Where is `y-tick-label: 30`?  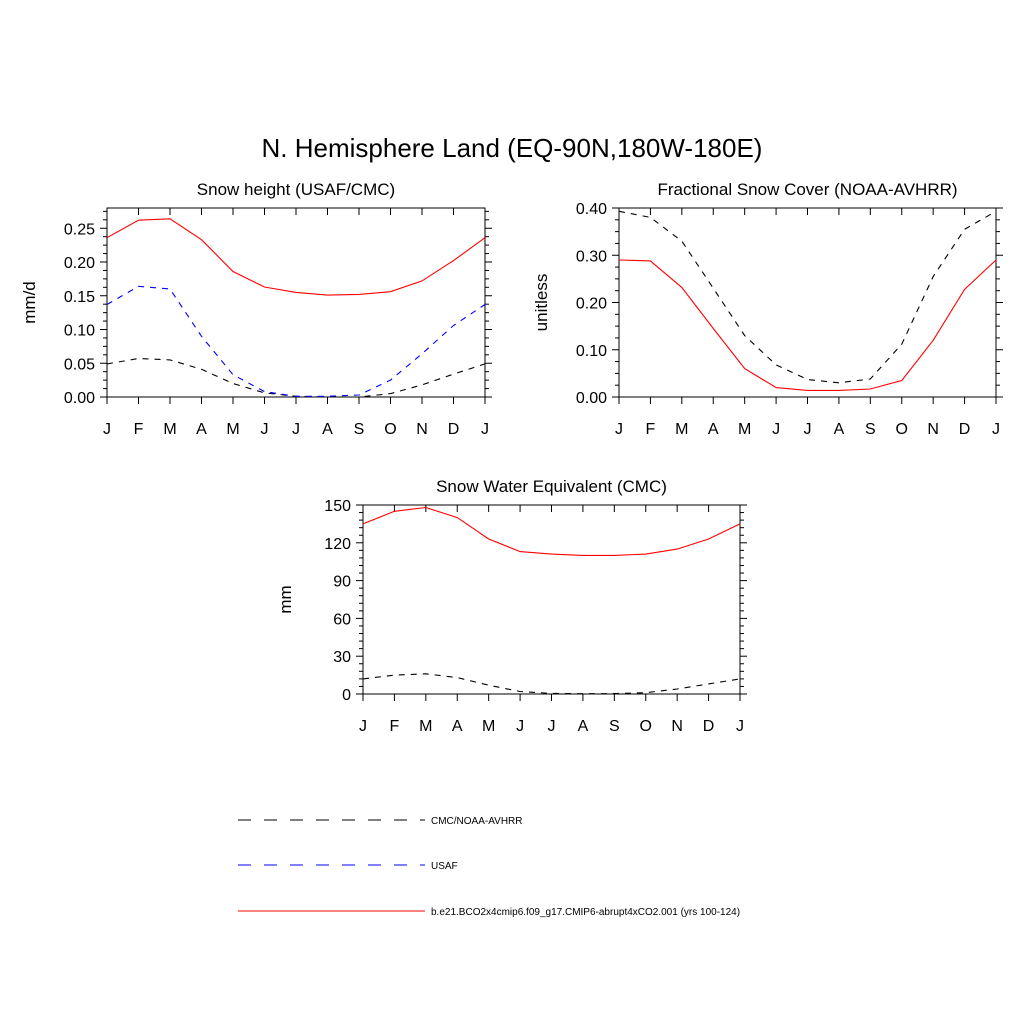
y-tick-label: 30 is located at coordinates (342, 657).